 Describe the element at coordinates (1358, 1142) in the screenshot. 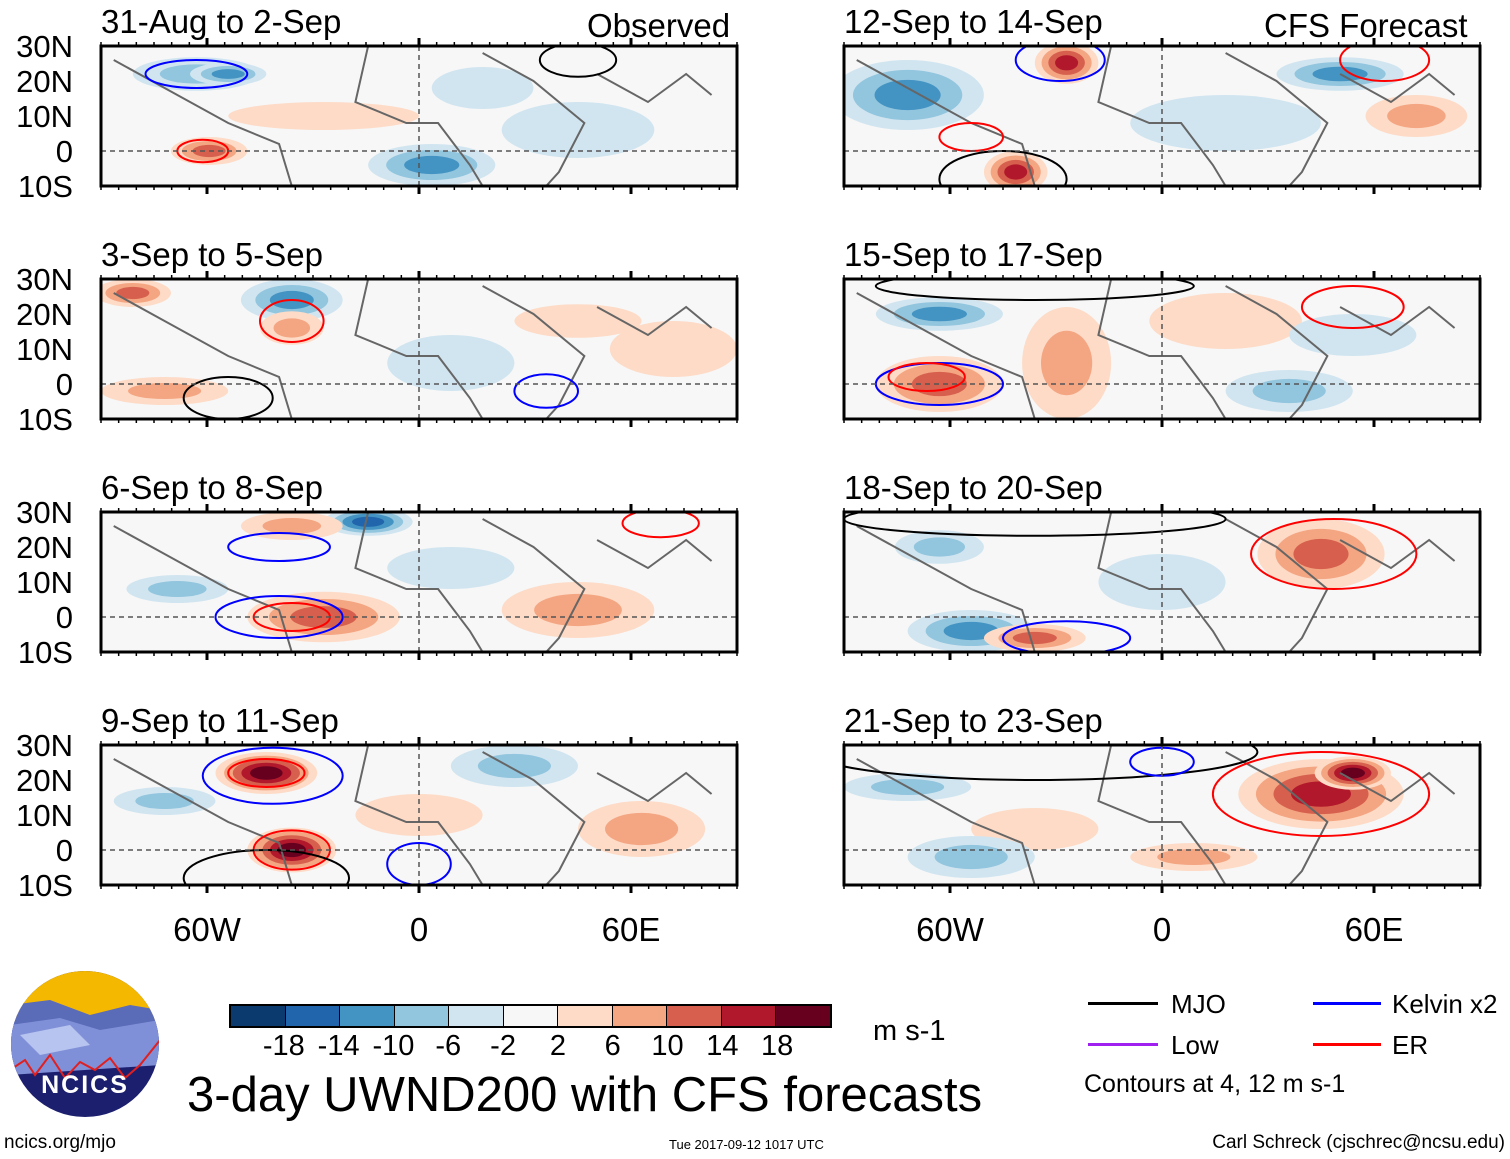

I see `footer-author: Carl Schreck (cjschrec@ncsu.edu)` at that location.